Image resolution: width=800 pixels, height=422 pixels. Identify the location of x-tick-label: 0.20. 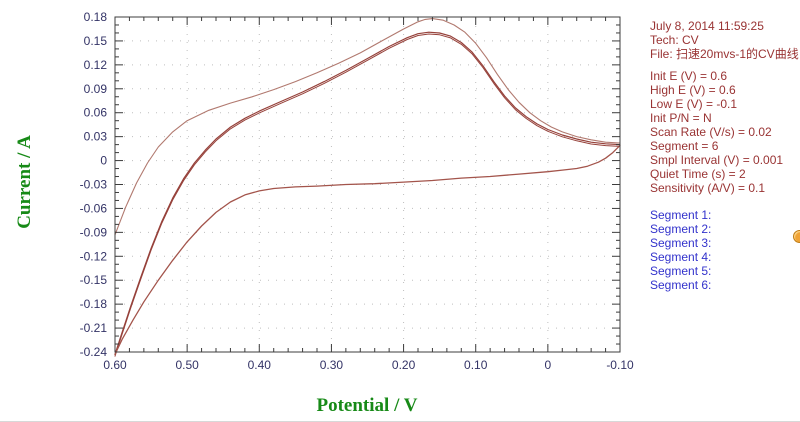
(404, 365).